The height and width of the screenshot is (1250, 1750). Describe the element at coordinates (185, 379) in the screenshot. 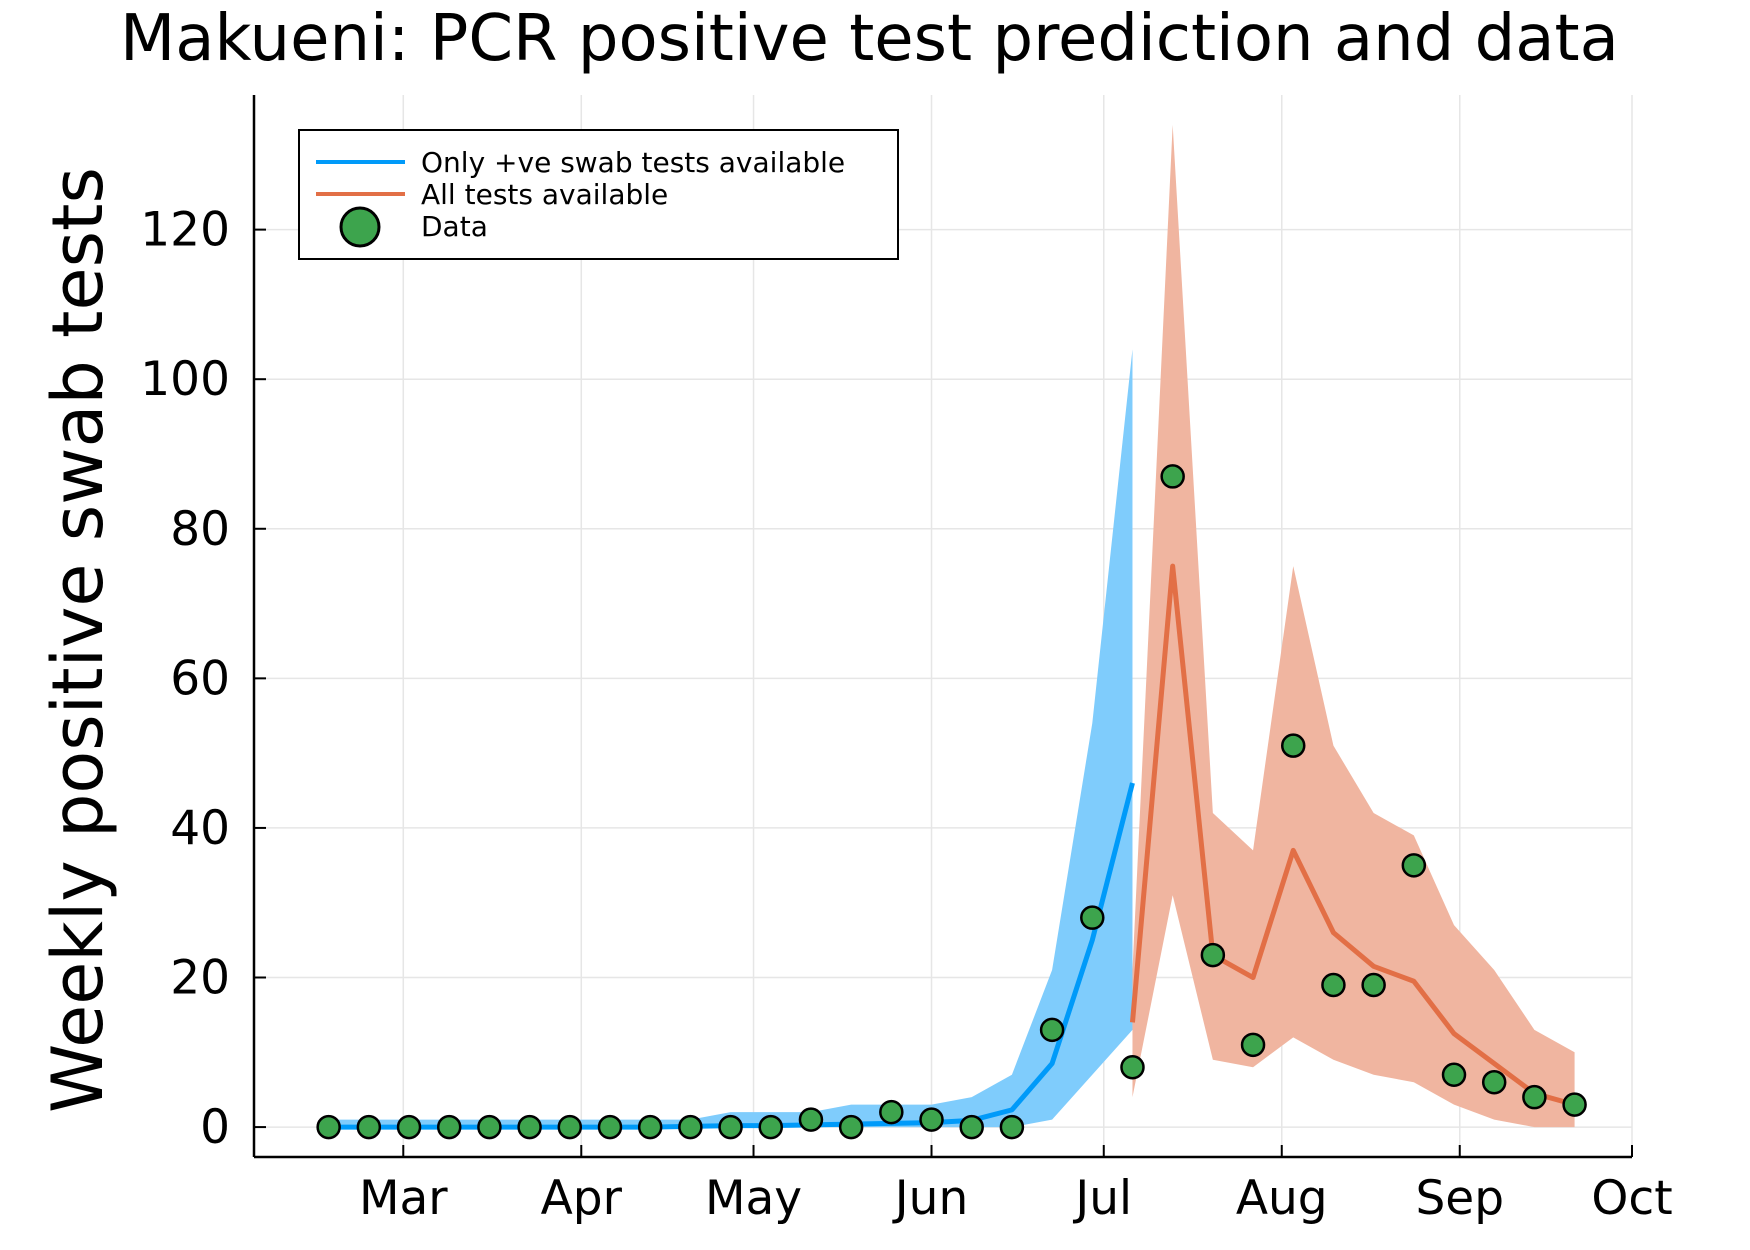

I see `y-tick-label: 100` at that location.